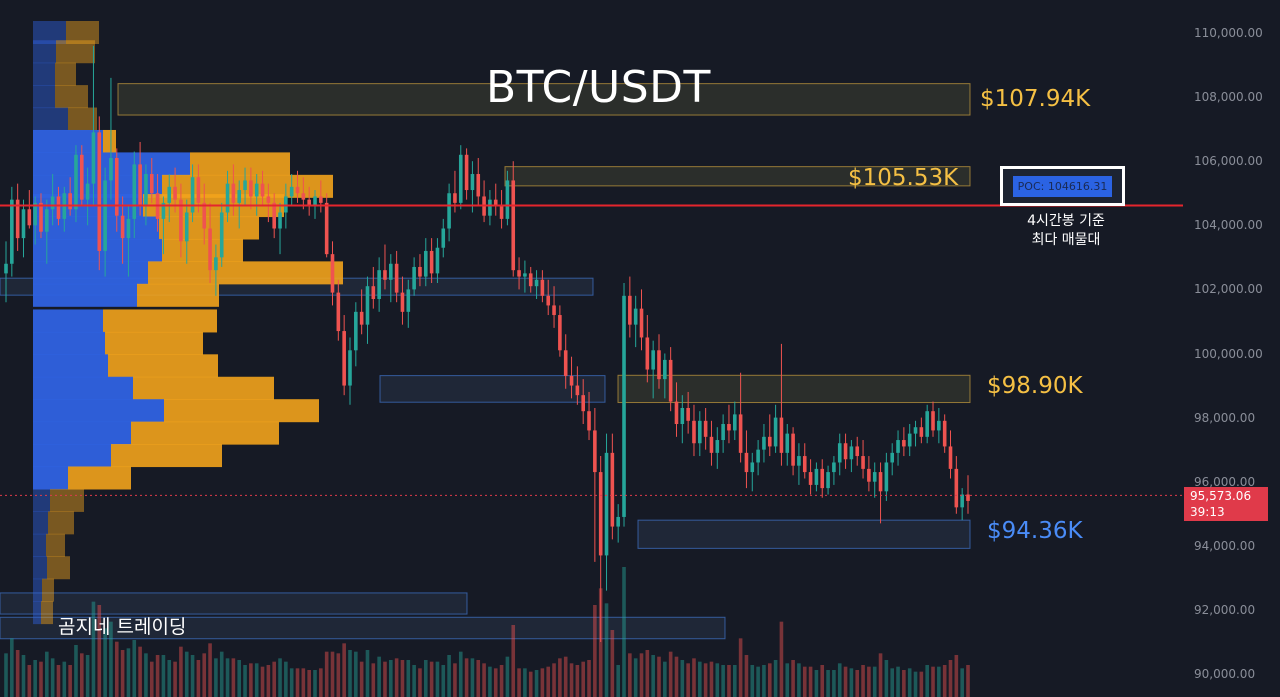  I want to click on poc-note-line2: 최다 매물대, so click(1066, 240).